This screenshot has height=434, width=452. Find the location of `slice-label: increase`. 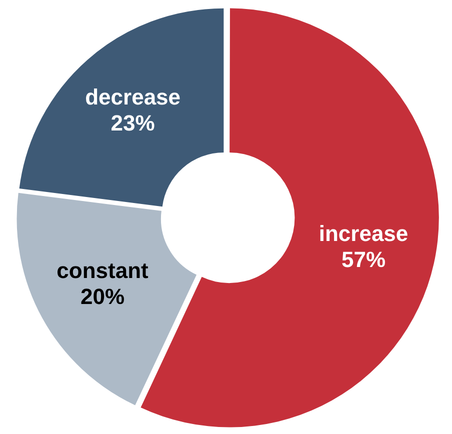

slice-label: increase is located at coordinates (363, 233).